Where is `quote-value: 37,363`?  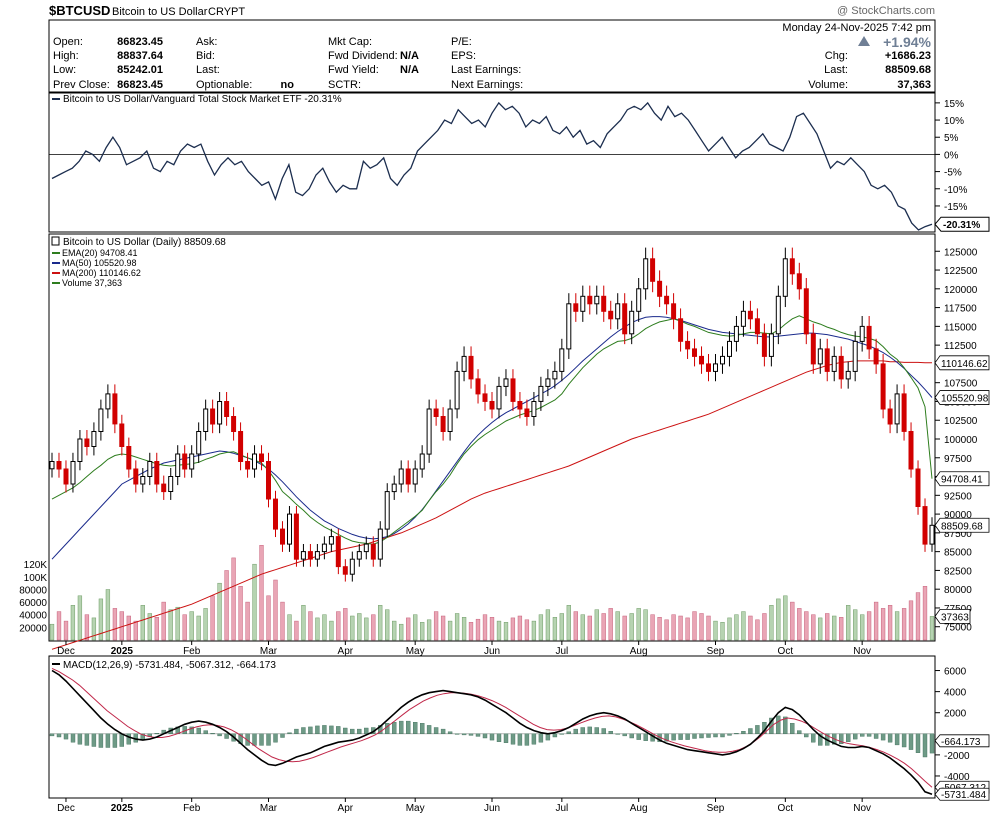 quote-value: 37,363 is located at coordinates (914, 85).